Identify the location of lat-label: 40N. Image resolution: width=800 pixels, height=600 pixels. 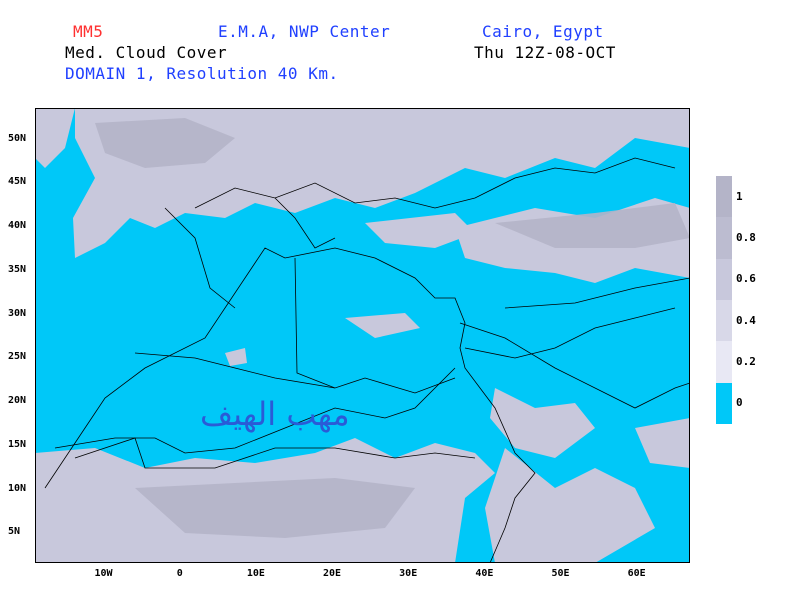
(17, 226).